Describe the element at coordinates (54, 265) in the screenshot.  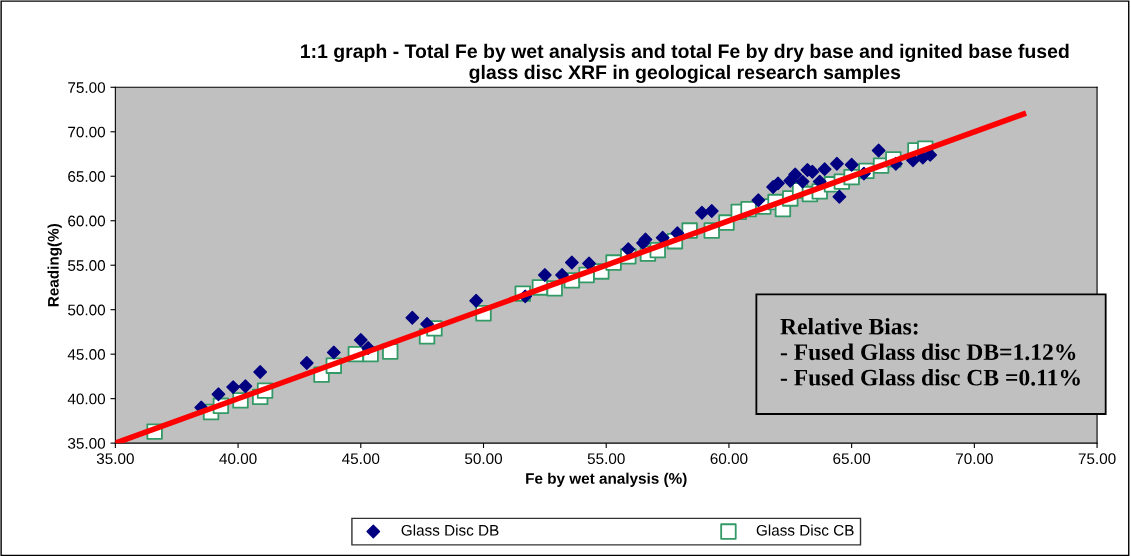
I see `y-axis-title: Reading(%)` at that location.